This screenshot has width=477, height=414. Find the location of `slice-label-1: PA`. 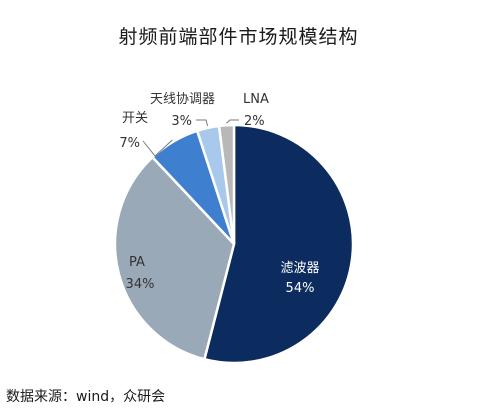

slice-label-1: PA is located at coordinates (137, 262).